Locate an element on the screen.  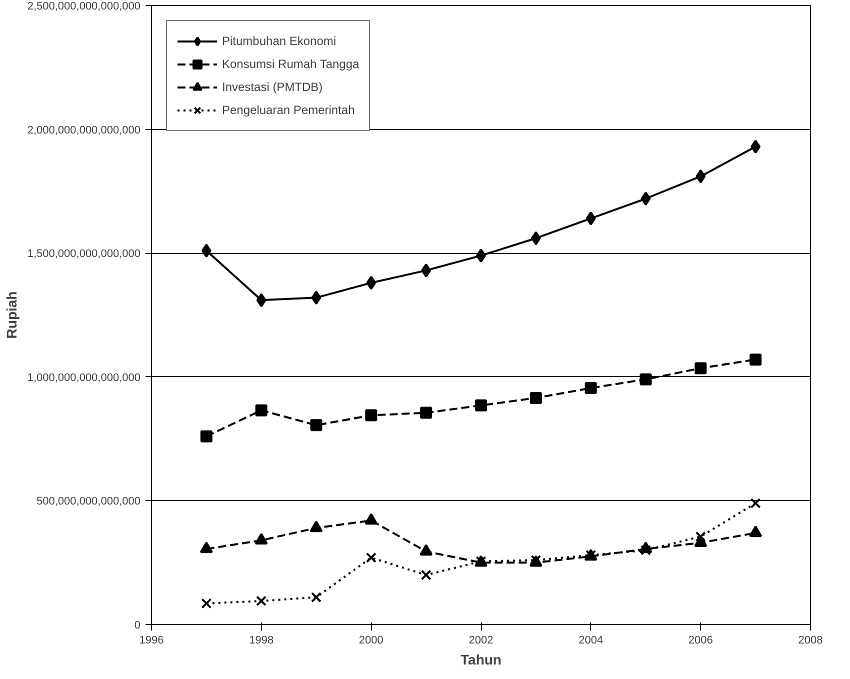
legend-label: Pitumbuhan Ekonomi is located at coordinates (279, 41).